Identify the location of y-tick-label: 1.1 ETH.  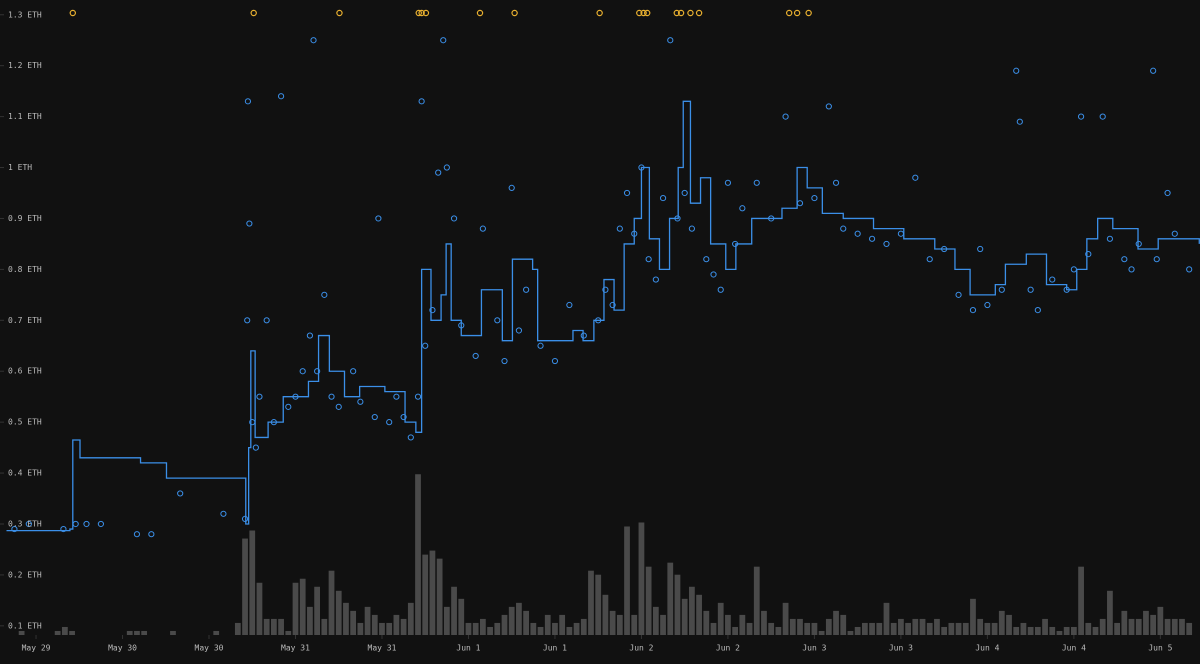
(25, 116).